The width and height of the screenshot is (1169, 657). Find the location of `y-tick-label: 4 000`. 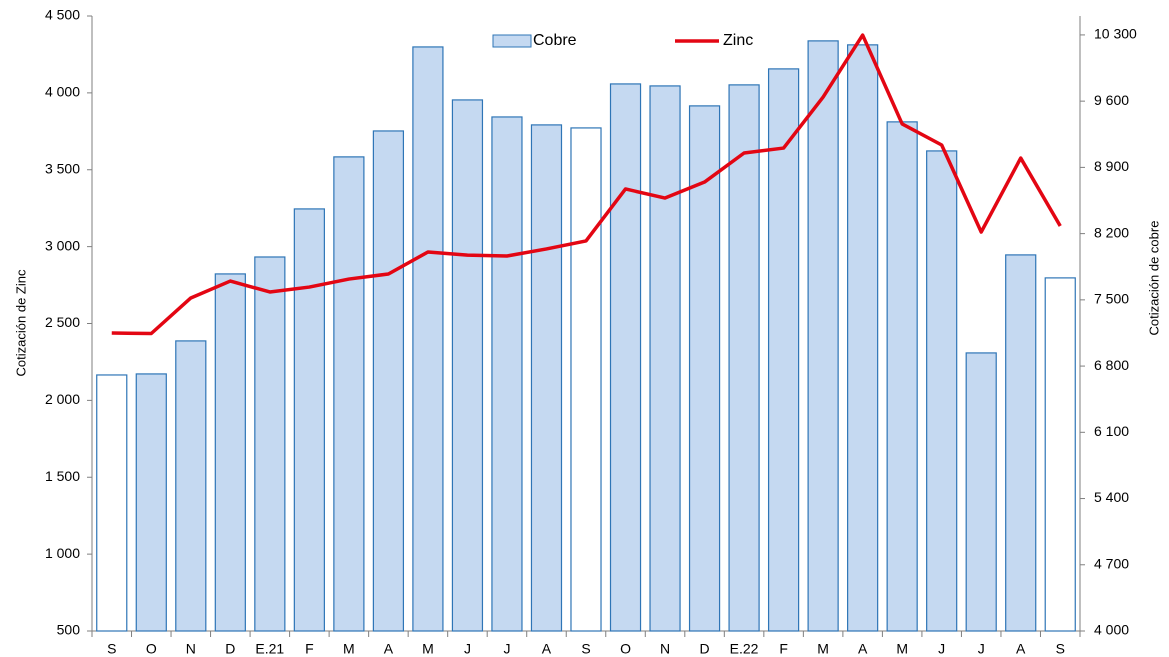

y-tick-label: 4 000 is located at coordinates (62, 92).